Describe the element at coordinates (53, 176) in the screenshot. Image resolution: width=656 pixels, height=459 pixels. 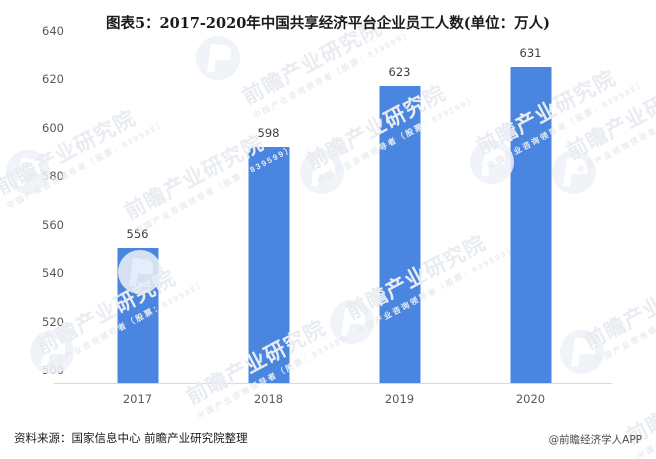
I see `y-axis-tick-label: 580` at that location.